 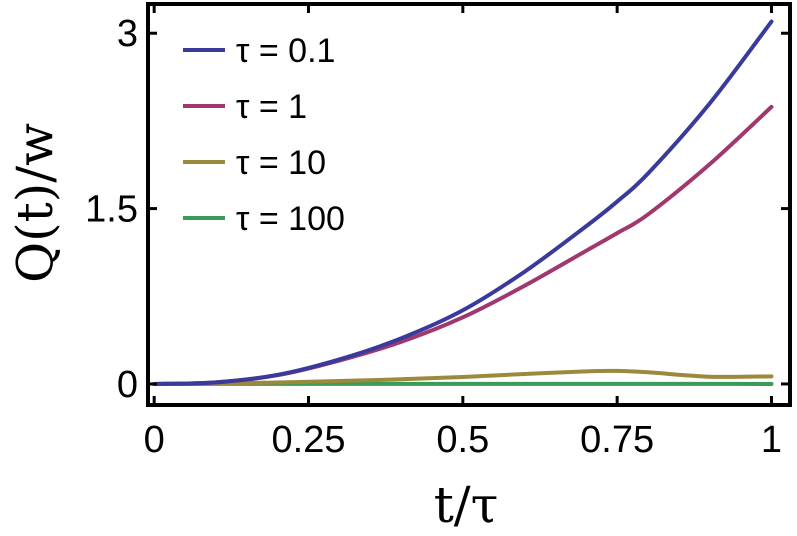 What do you see at coordinates (154, 440) in the screenshot?
I see `x-tick-label: 0` at bounding box center [154, 440].